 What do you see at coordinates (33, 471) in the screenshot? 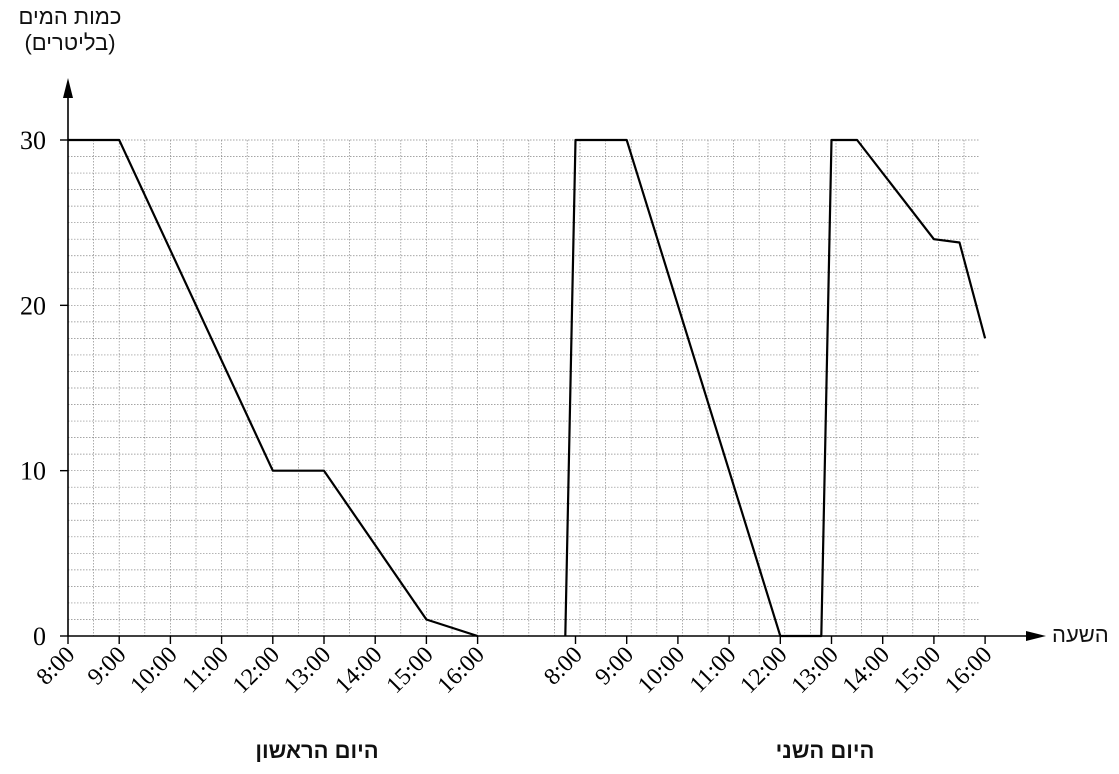
I see `y-tick-label: 10` at bounding box center [33, 471].